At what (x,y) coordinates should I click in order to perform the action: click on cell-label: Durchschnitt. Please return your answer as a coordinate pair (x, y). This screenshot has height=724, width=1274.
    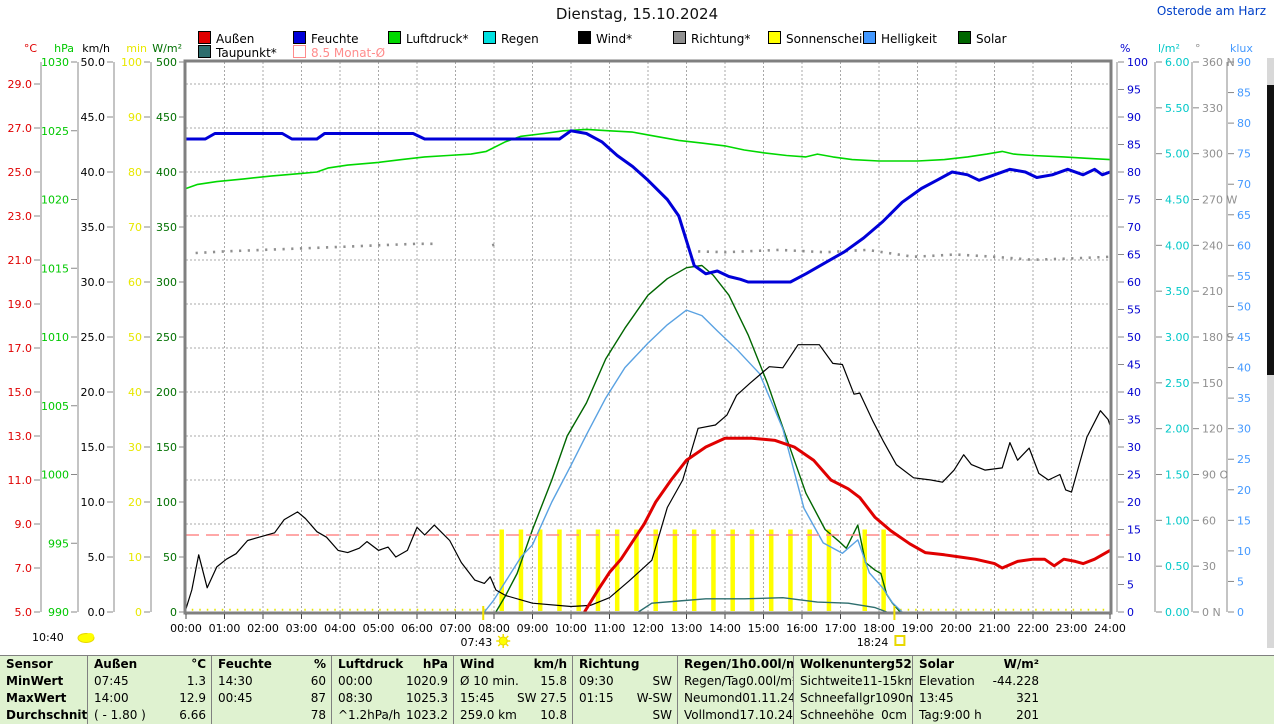
    Looking at the image, I should click on (46, 715).